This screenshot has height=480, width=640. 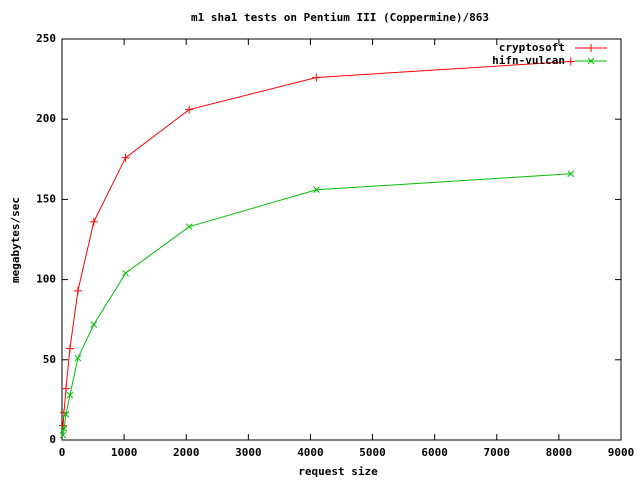 What do you see at coordinates (621, 452) in the screenshot?
I see `x-tick-label: 9000` at bounding box center [621, 452].